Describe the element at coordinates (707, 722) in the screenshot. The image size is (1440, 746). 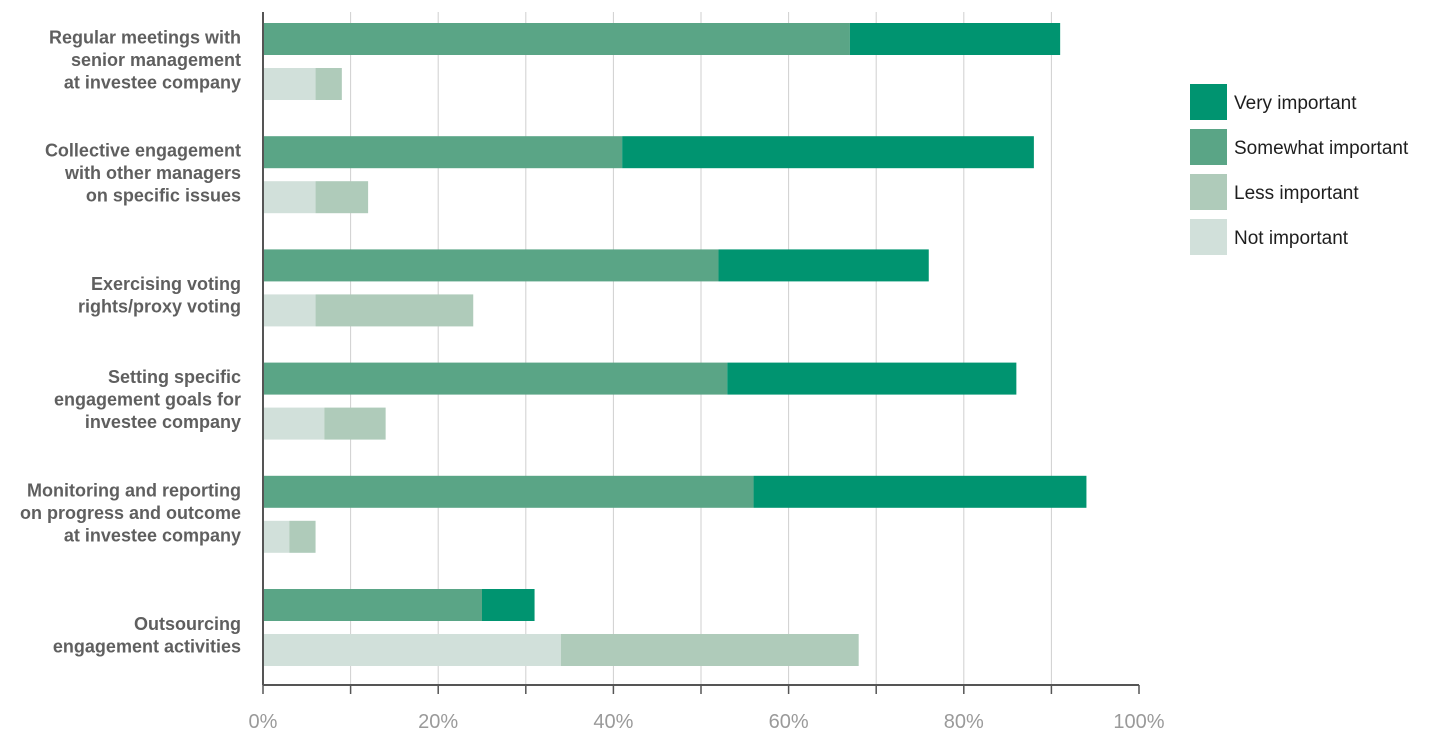
I see `x-tick-labels: 0% 20% 40% 60% 80% 100%` at that location.